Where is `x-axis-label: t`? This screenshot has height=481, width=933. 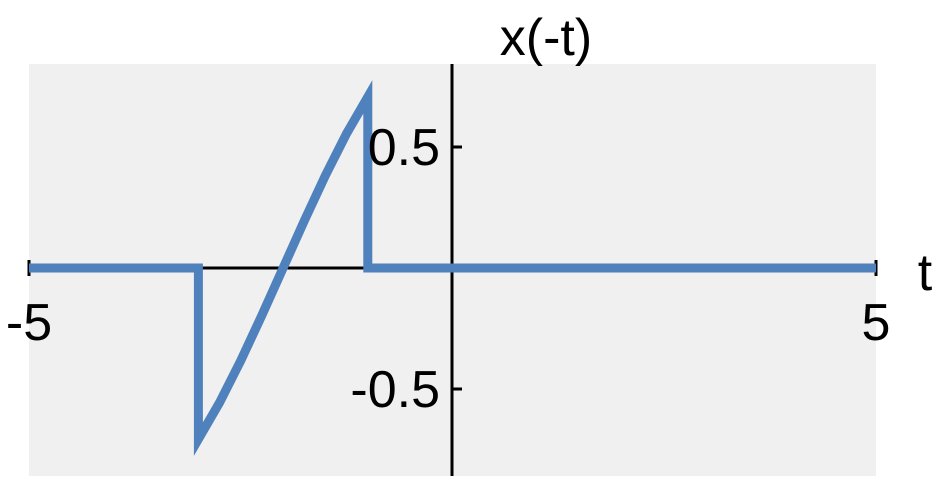 x-axis-label: t is located at coordinates (925, 273).